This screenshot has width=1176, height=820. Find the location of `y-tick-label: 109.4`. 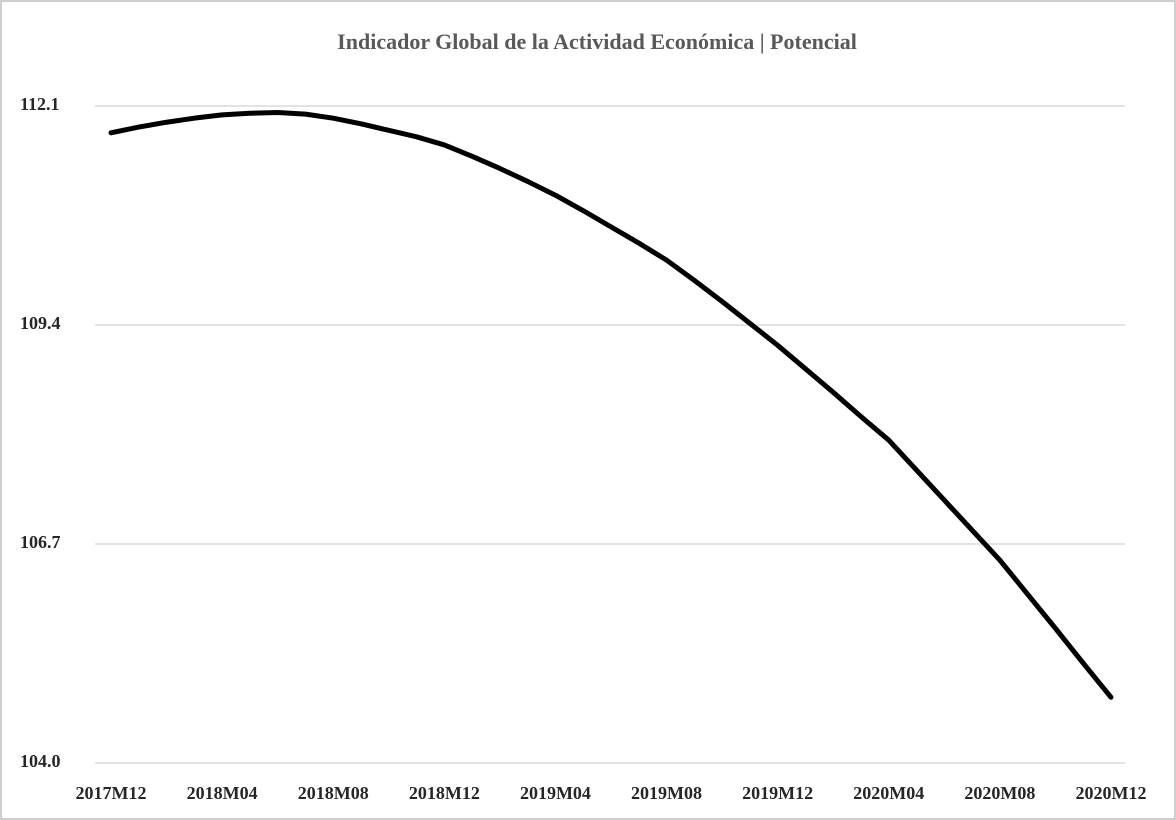

y-tick-label: 109.4 is located at coordinates (40, 323).